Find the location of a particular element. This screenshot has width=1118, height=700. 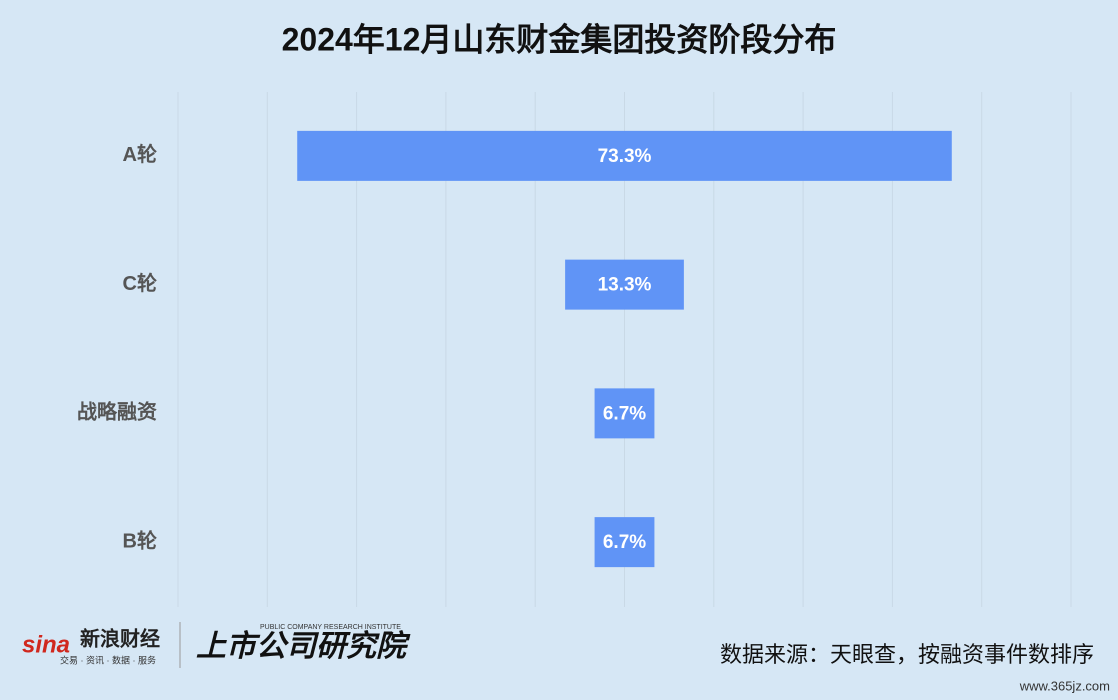

data-label: 73.3% is located at coordinates (625, 156).